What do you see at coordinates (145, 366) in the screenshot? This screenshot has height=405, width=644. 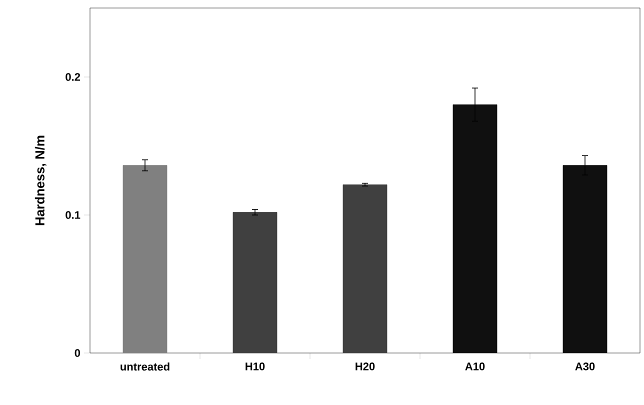 I see `x-tick-label: untreated` at bounding box center [145, 366].